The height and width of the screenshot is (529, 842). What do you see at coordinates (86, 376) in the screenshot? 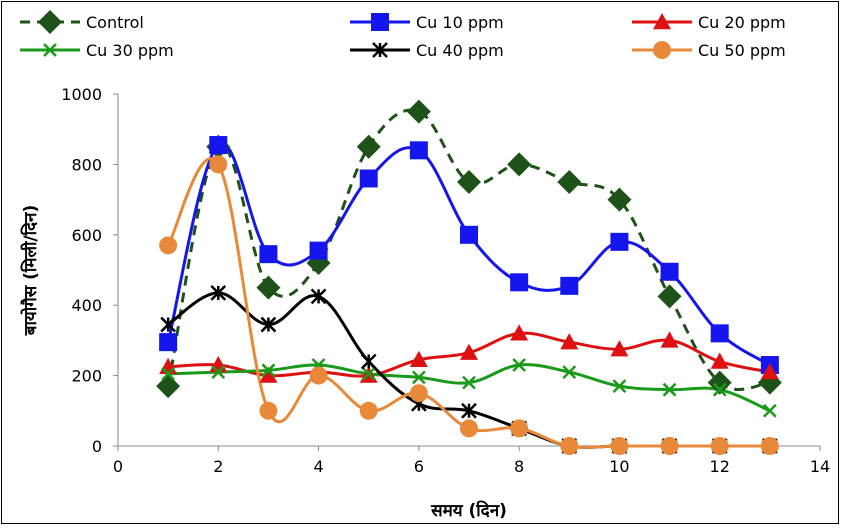
I see `y-tick-label: 200` at bounding box center [86, 376].